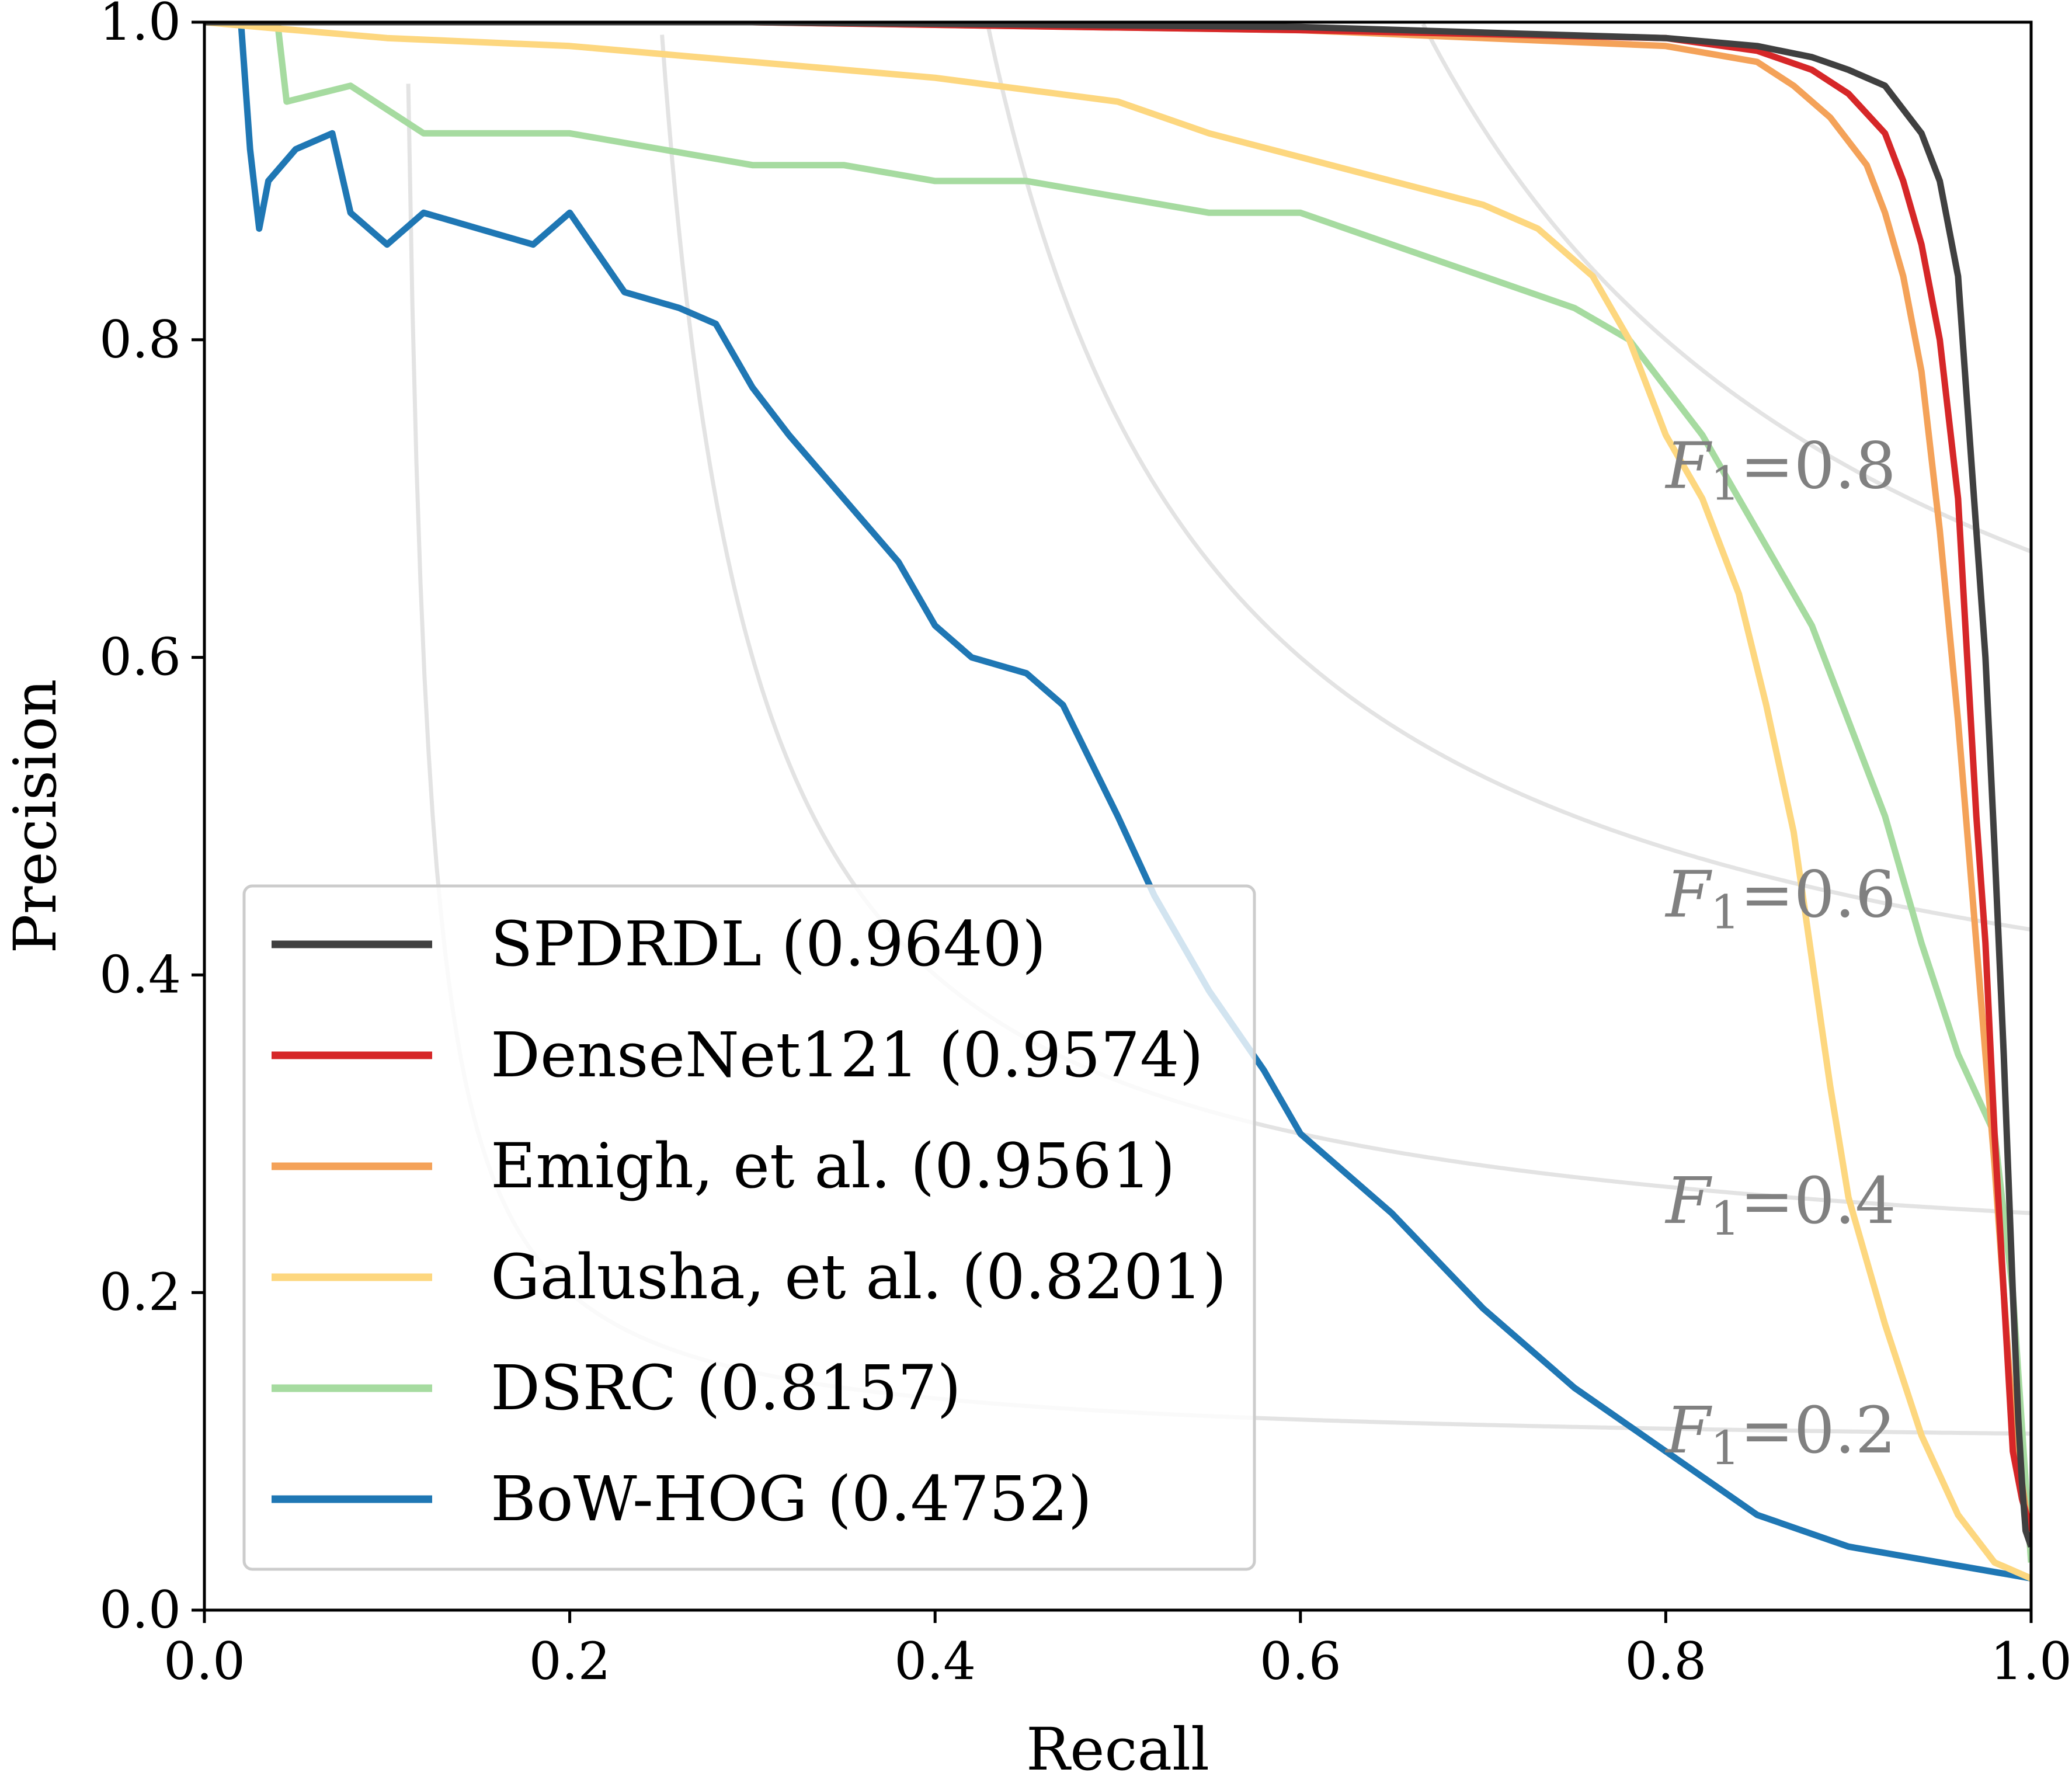  I want to click on legend-label: Emigh, et al. (0.9561), so click(833, 1166).